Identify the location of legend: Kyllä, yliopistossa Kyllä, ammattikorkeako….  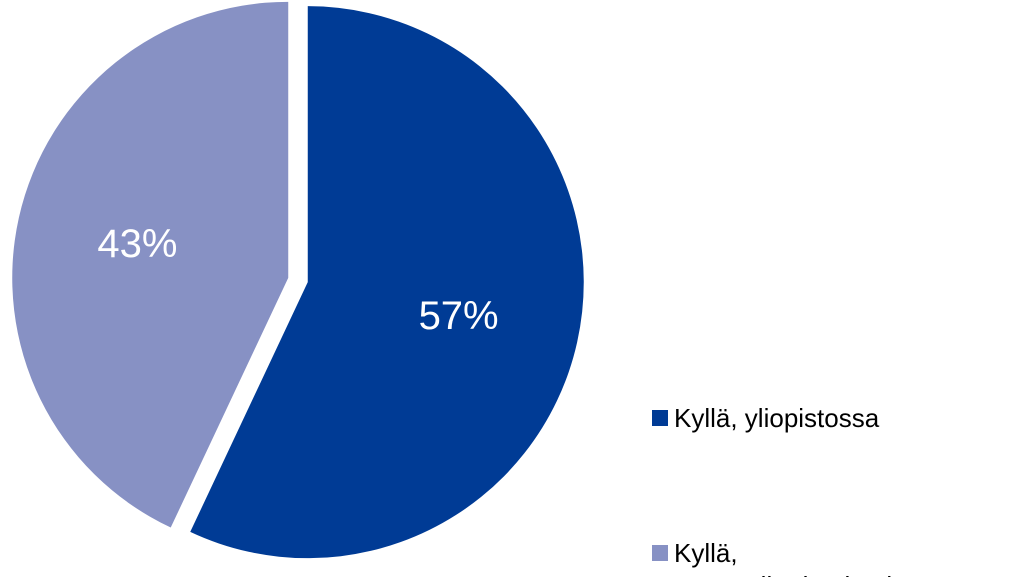
(800, 490).